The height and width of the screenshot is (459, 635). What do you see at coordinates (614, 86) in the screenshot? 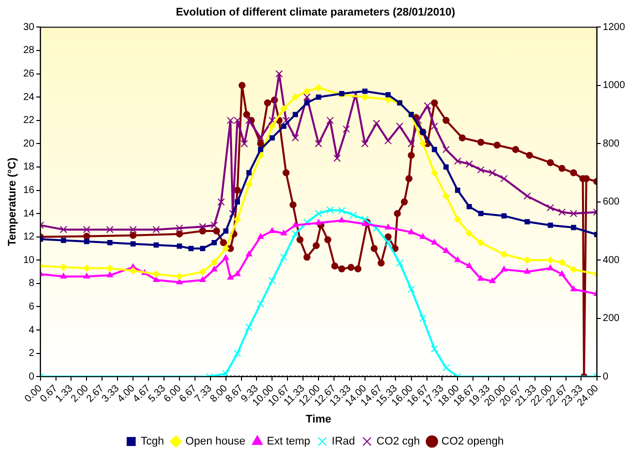
I see `y2-tick-label: 1000` at bounding box center [614, 86].